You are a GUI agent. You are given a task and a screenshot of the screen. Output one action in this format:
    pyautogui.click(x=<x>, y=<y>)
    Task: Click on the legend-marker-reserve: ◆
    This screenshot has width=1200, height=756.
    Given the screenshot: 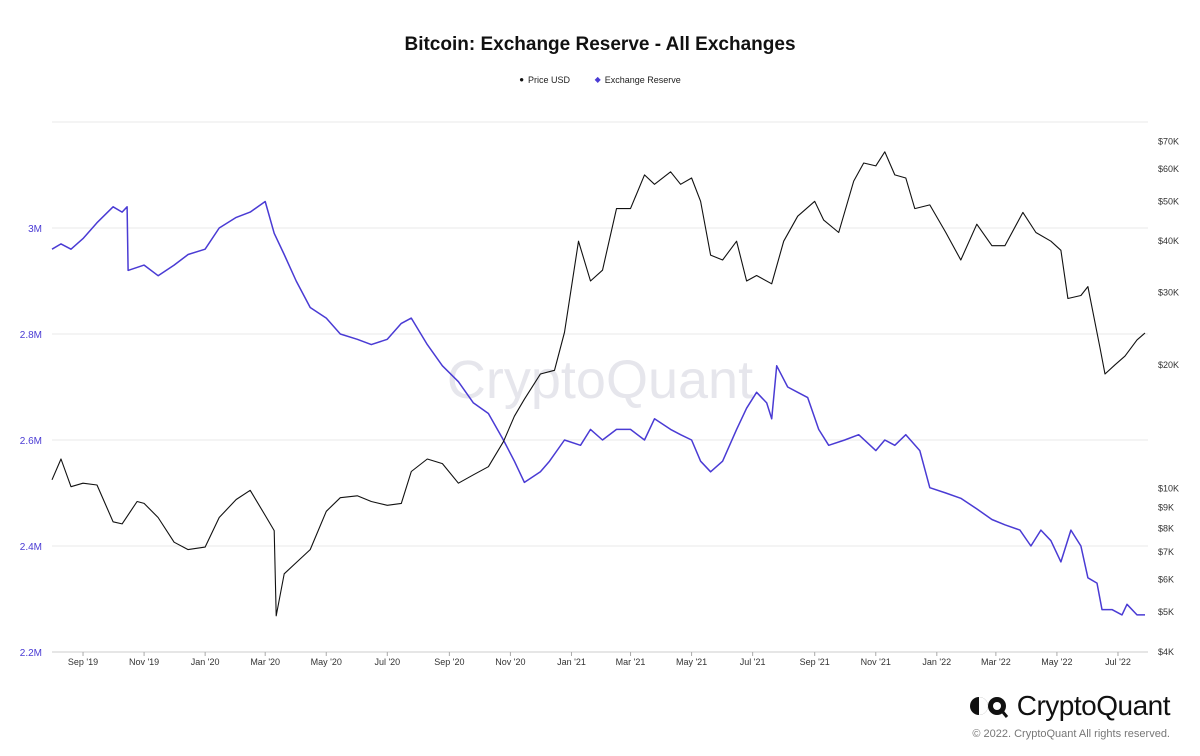 What is the action you would take?
    pyautogui.click(x=597, y=79)
    